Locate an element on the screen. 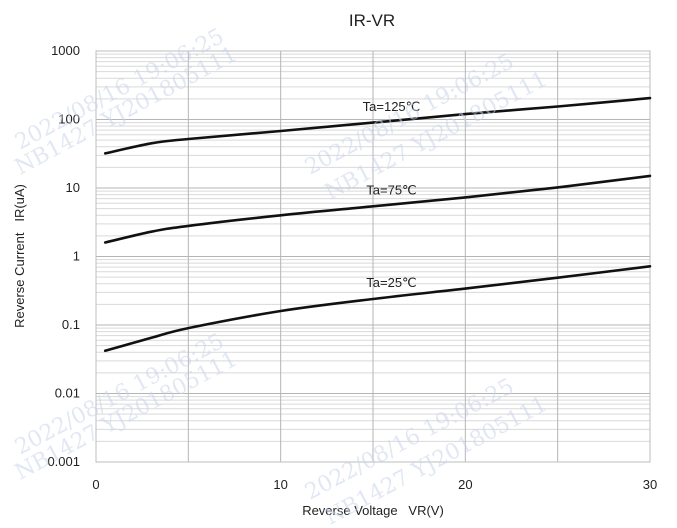  y-tick-label: 100 is located at coordinates (69, 119).